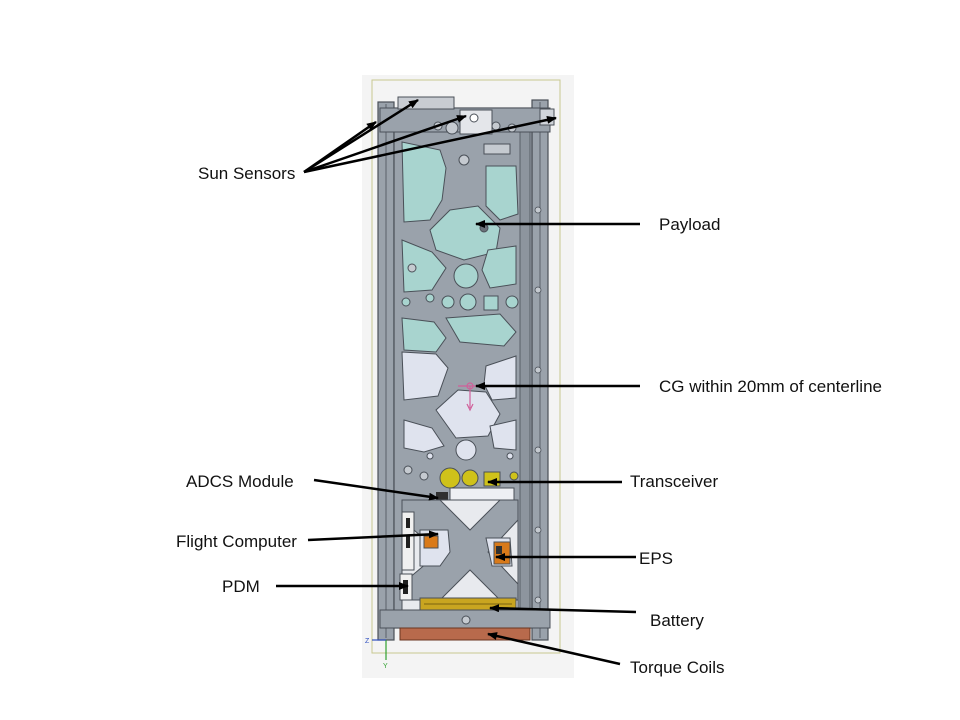  Describe the element at coordinates (770, 386) in the screenshot. I see `label-cg: CG within 20mm of centerline` at that location.